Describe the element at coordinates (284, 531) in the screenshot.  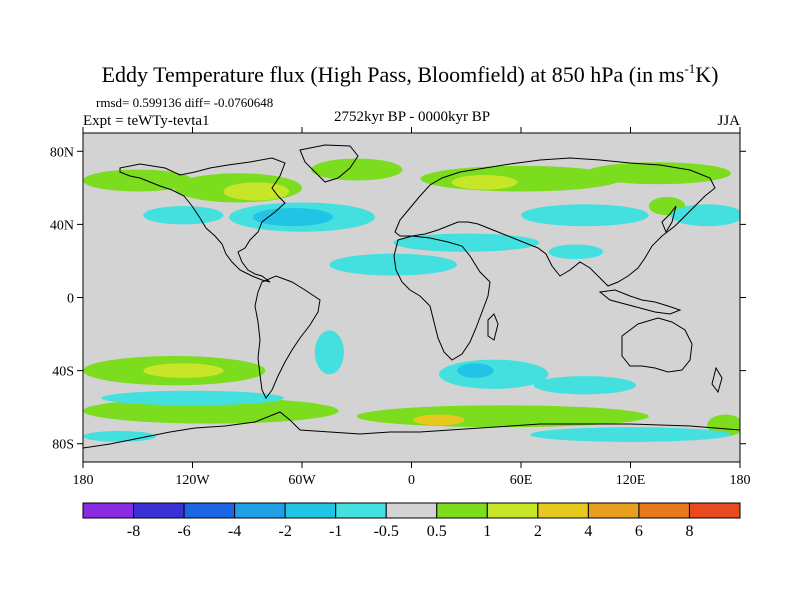
I see `colorbar-tick-label: -2` at that location.